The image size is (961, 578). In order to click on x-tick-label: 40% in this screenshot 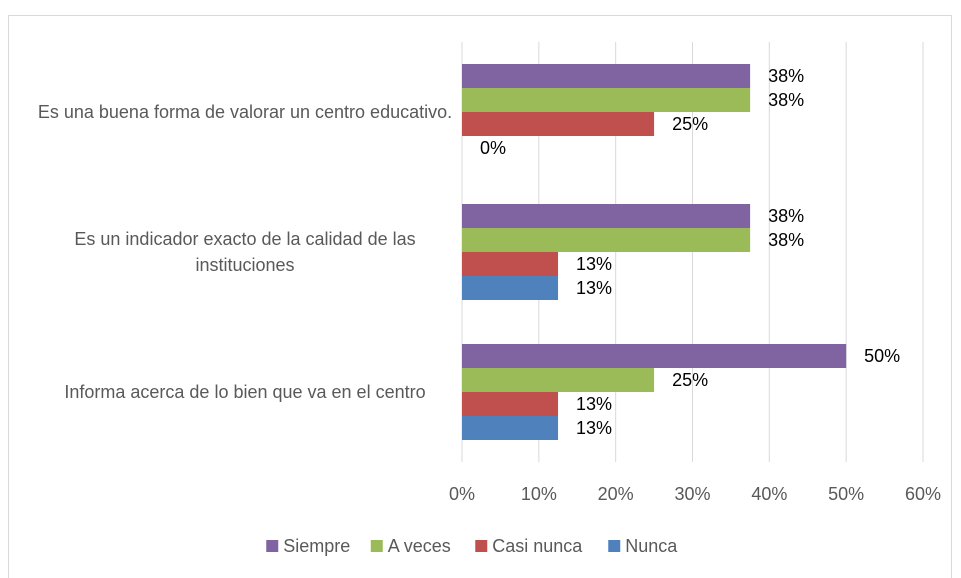, I will do `click(769, 494)`.